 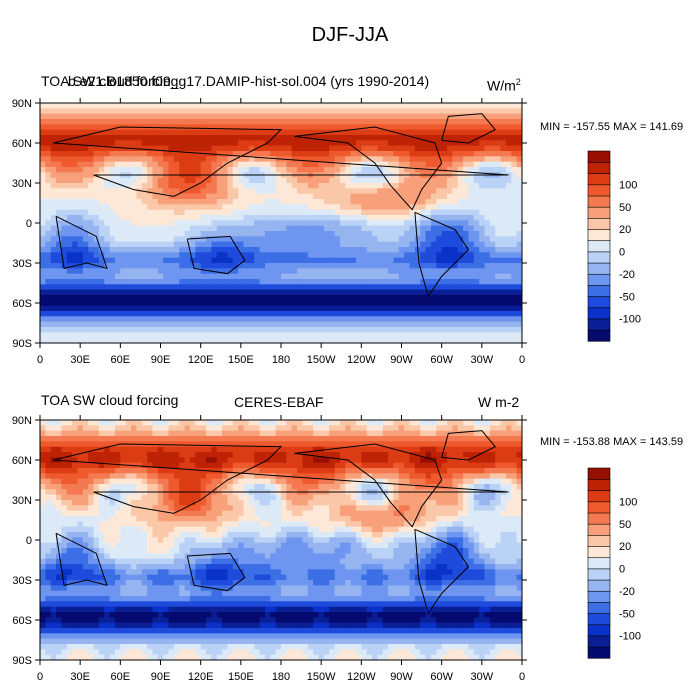 I want to click on colorbar-label: -20, so click(x=627, y=275).